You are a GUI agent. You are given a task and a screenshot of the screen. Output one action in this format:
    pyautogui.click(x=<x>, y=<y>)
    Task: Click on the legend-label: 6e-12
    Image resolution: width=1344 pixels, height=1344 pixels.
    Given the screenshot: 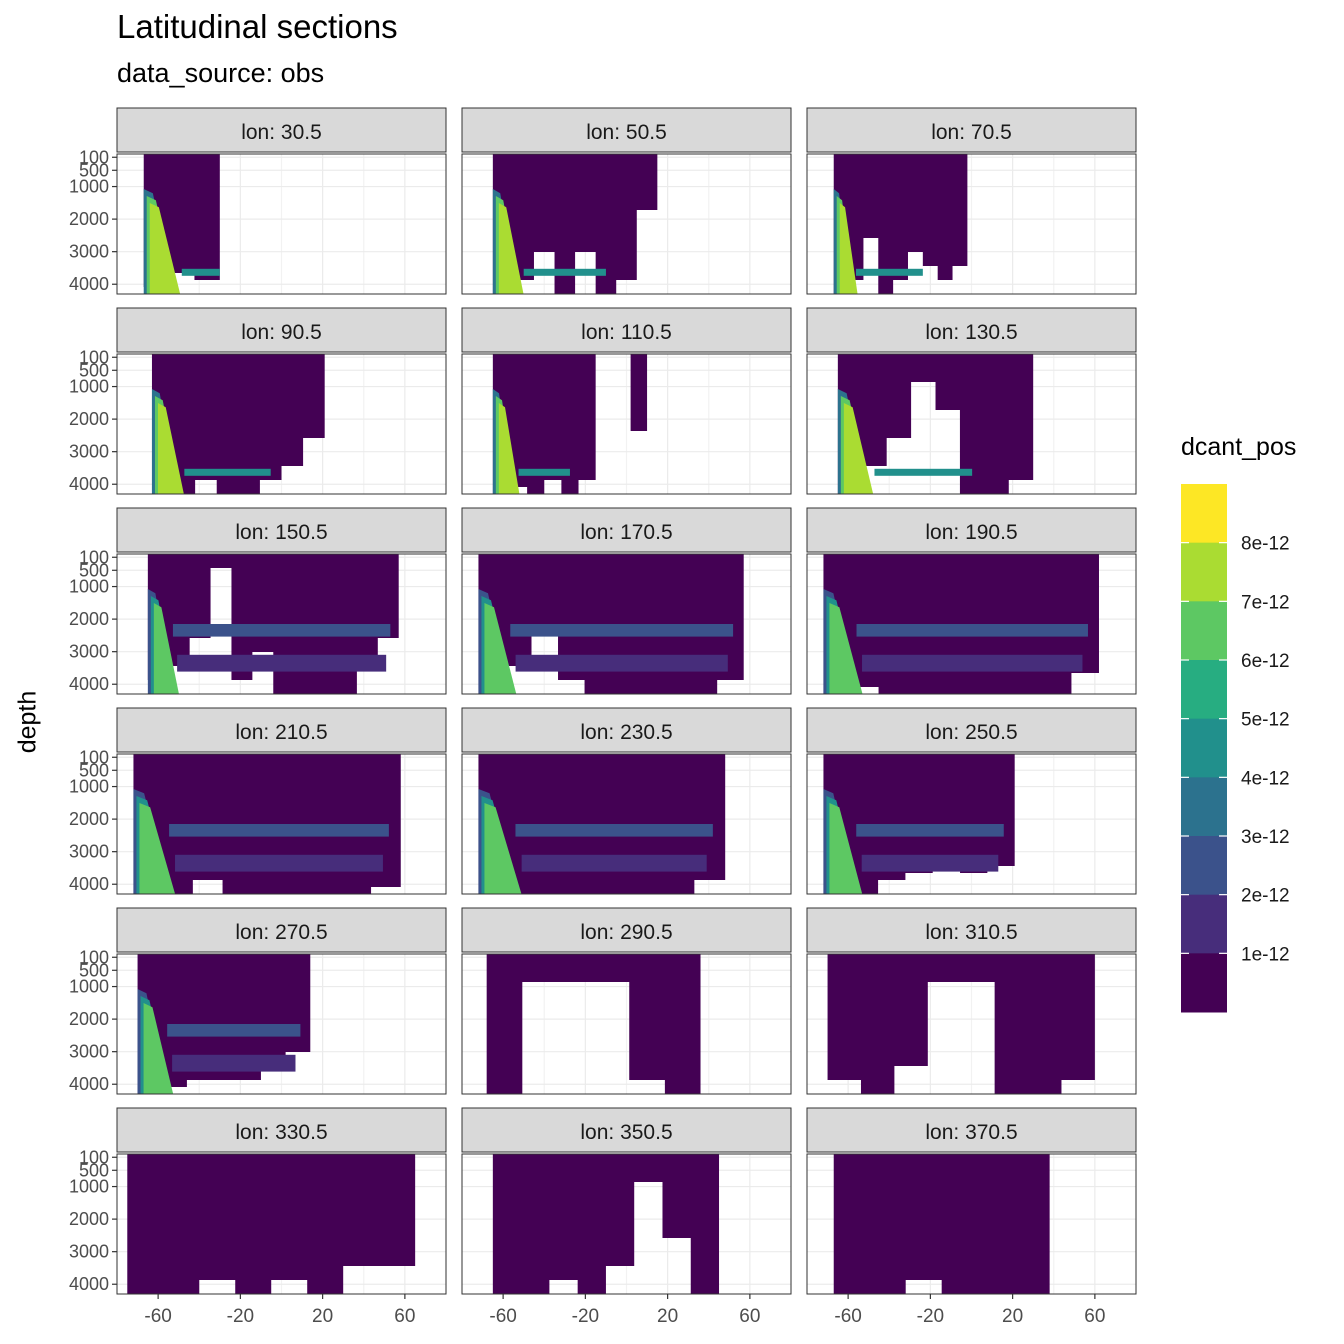 What is the action you would take?
    pyautogui.click(x=1265, y=661)
    